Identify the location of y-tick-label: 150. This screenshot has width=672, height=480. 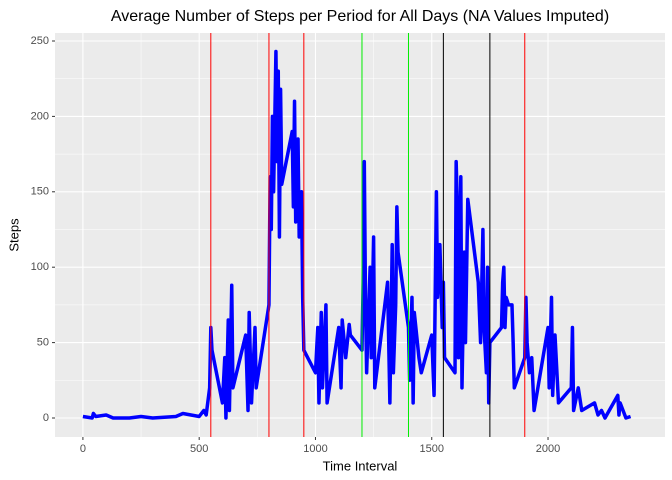
(40, 192).